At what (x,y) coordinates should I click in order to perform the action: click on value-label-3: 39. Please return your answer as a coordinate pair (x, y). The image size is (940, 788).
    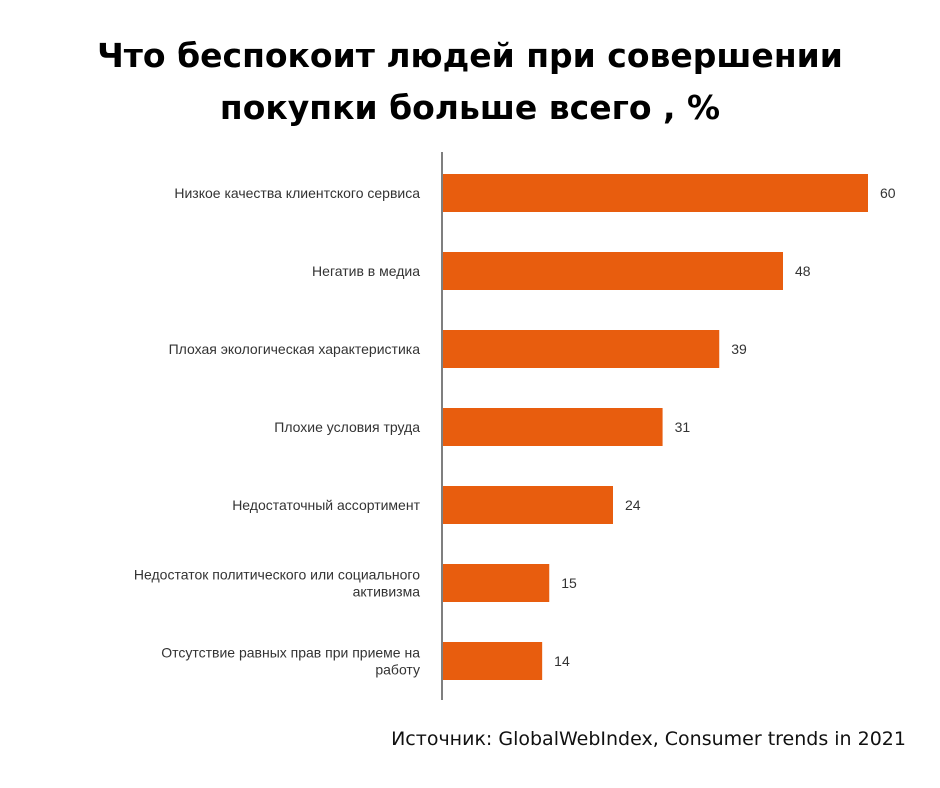
    Looking at the image, I should click on (739, 349).